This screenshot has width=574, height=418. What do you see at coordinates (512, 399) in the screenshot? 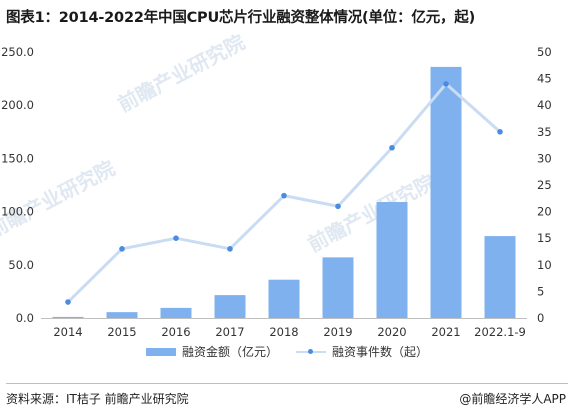
I see `brand-label: @前瞻经济学人APP` at bounding box center [512, 399].